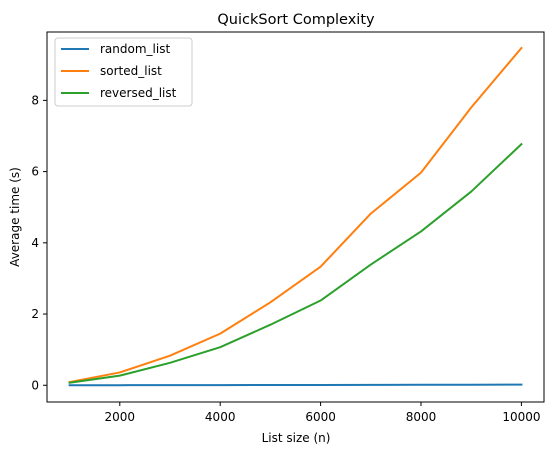  I want to click on chart-title: QuickSort Complexity, so click(296, 20).